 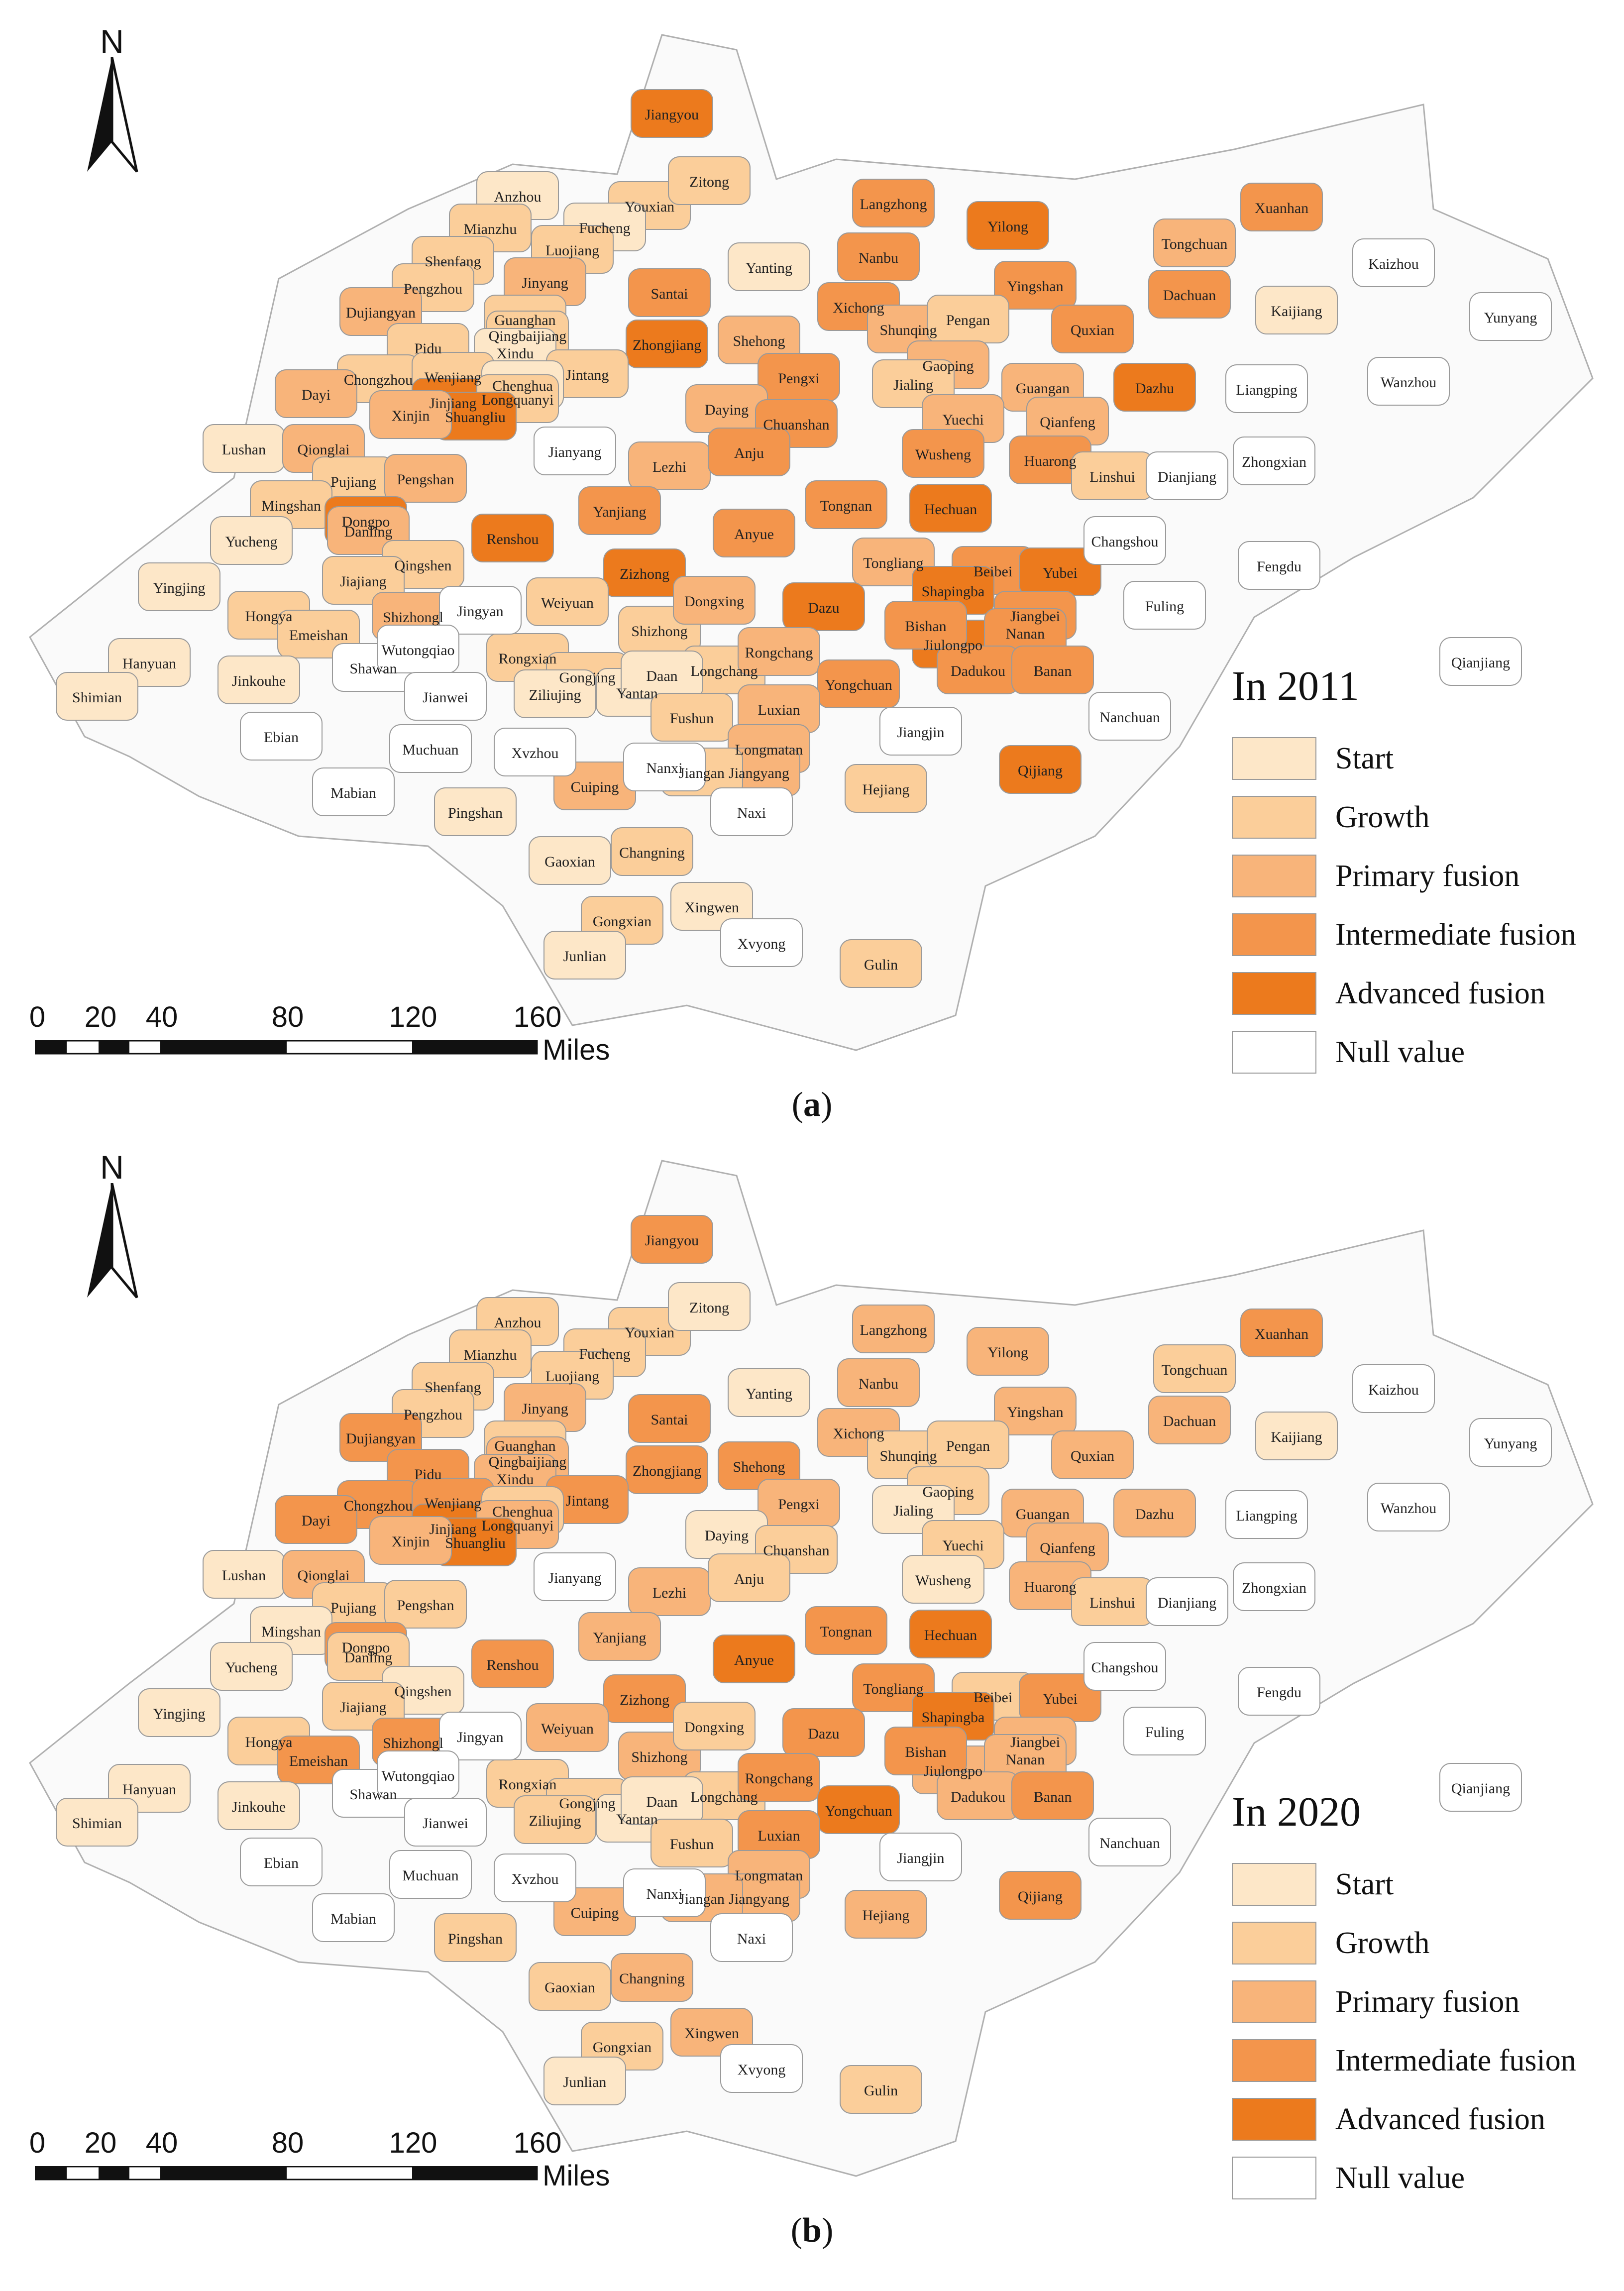 I want to click on place-label: Gulin, so click(x=881, y=2091).